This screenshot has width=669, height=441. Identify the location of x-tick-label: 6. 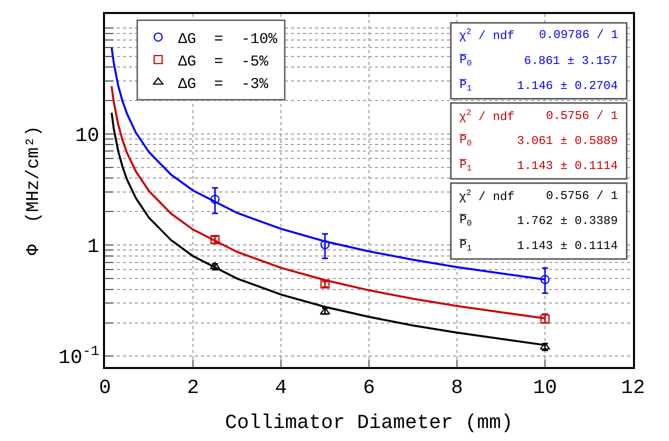
(369, 388).